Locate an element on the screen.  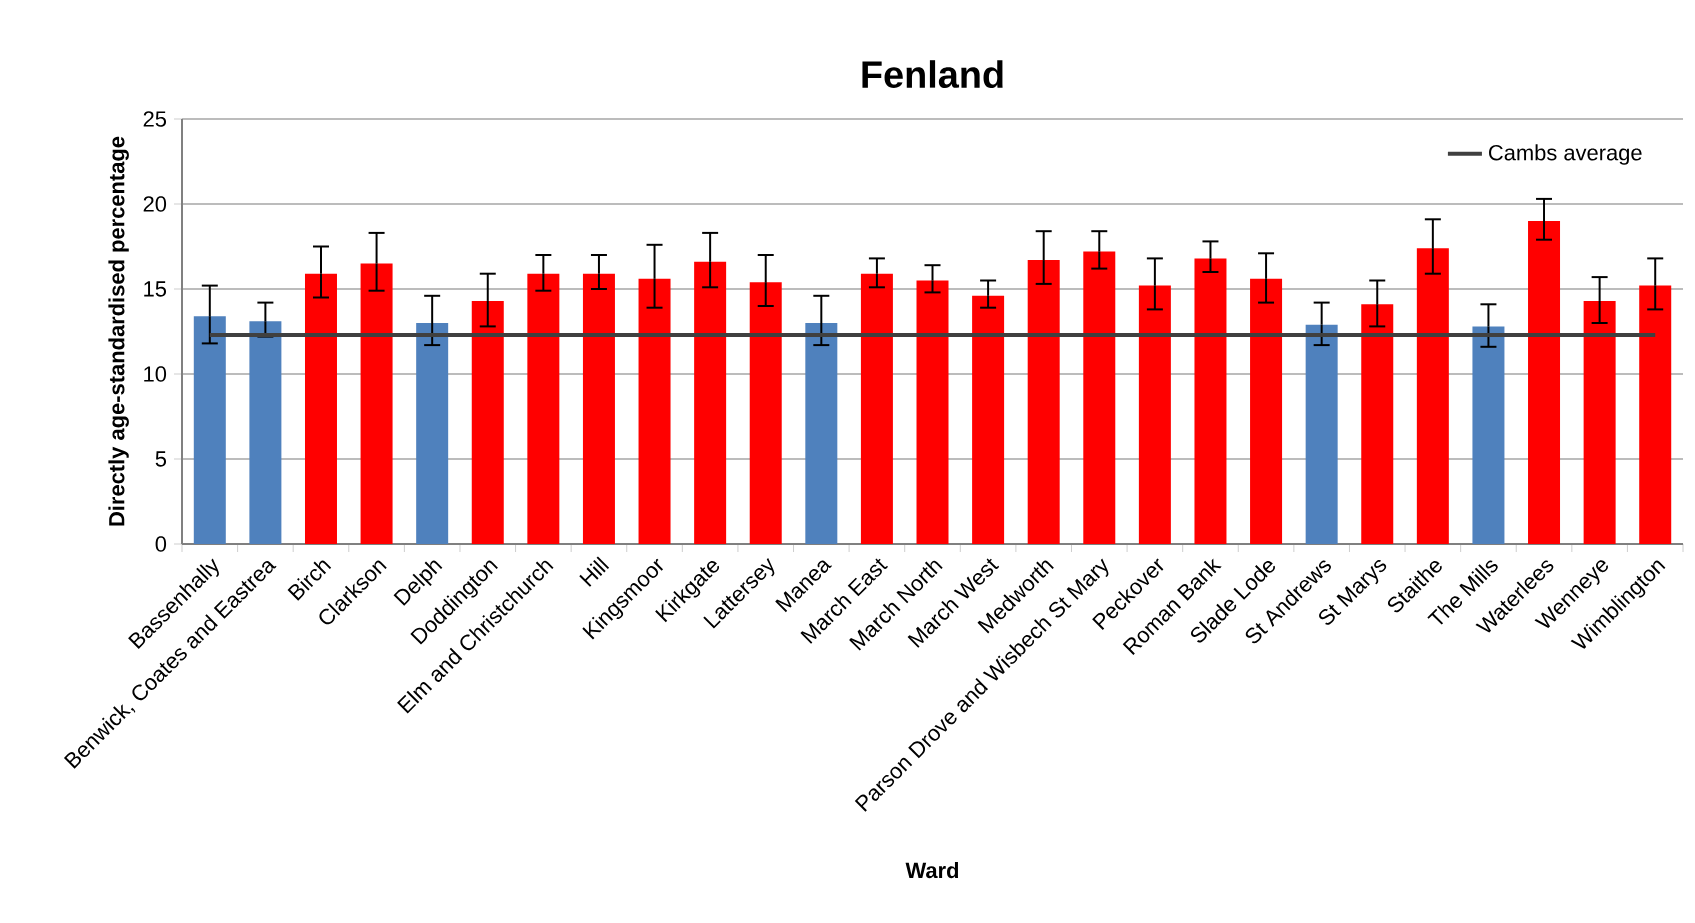
y-axis-title: Directly age-standardised percentage is located at coordinates (118, 331).